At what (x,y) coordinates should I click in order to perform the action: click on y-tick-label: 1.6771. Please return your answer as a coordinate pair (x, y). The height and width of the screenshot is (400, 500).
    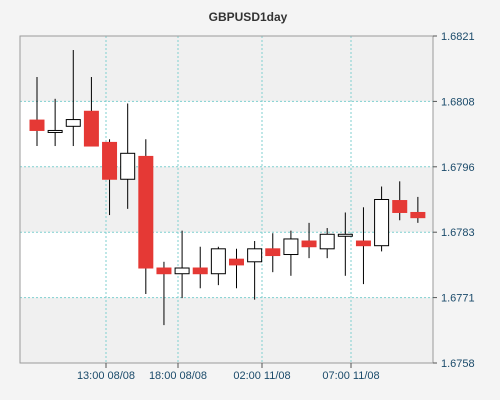
    Looking at the image, I should click on (458, 299).